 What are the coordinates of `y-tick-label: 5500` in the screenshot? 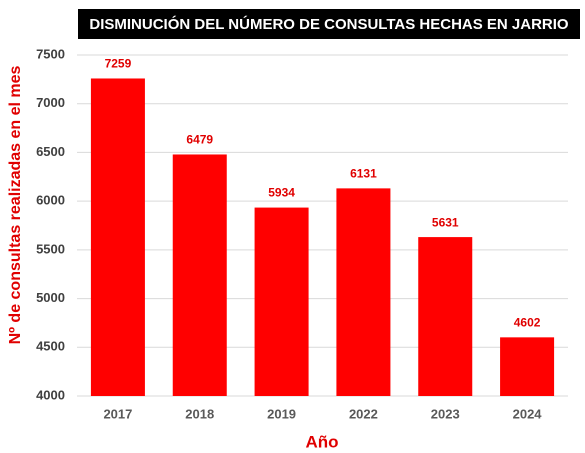 It's located at (50, 248).